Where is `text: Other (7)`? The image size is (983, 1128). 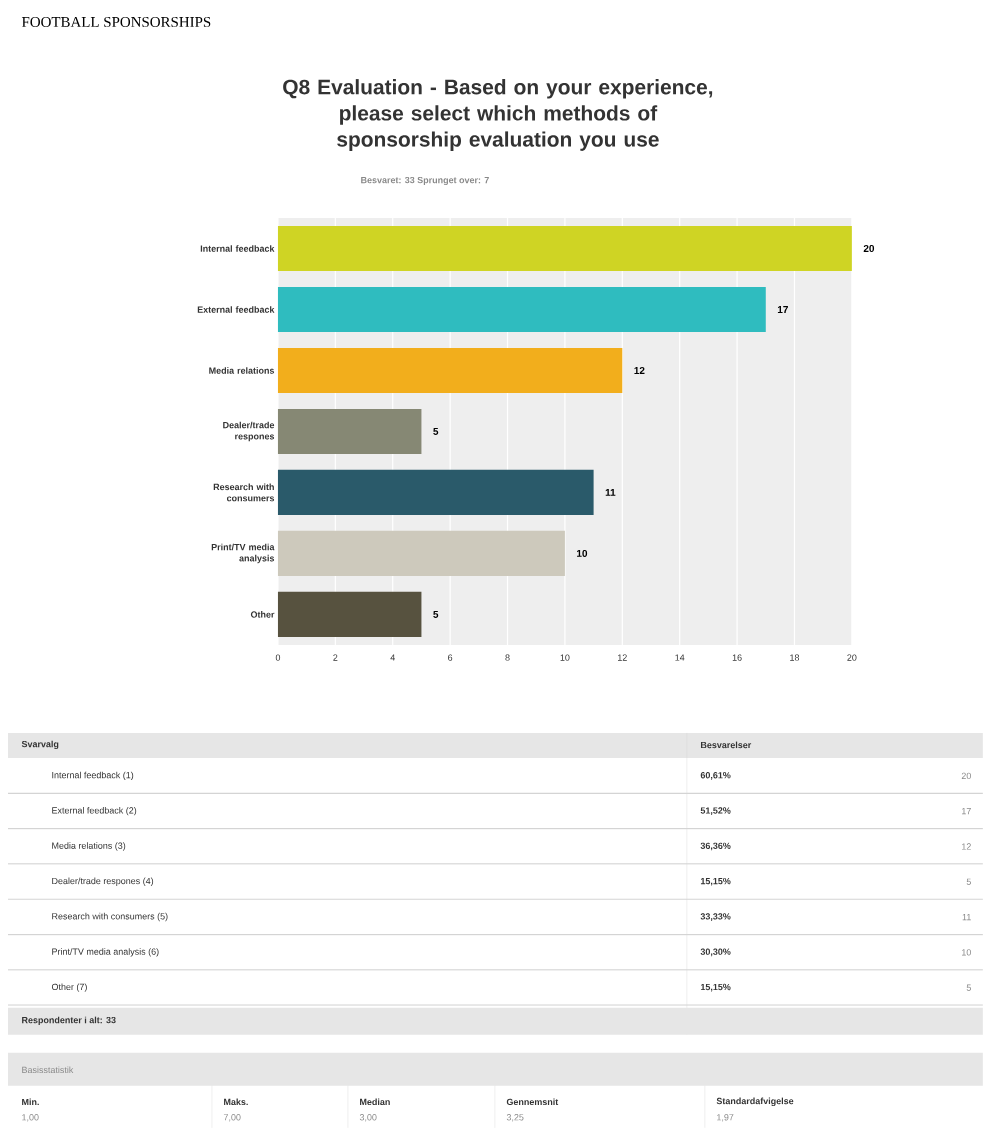 text: Other (7) is located at coordinates (69, 987).